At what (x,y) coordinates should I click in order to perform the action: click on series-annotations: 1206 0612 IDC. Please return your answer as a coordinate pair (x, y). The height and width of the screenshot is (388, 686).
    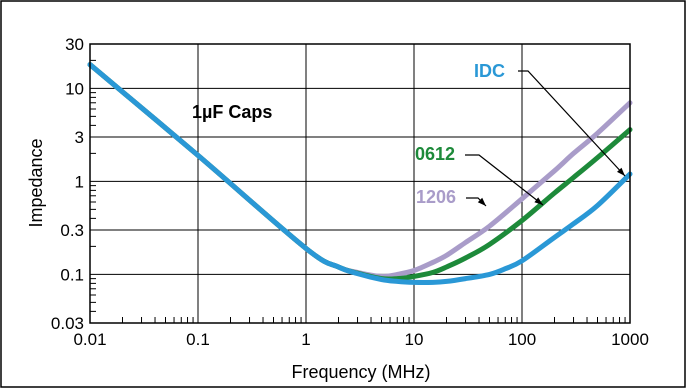
    Looking at the image, I should click on (520, 134).